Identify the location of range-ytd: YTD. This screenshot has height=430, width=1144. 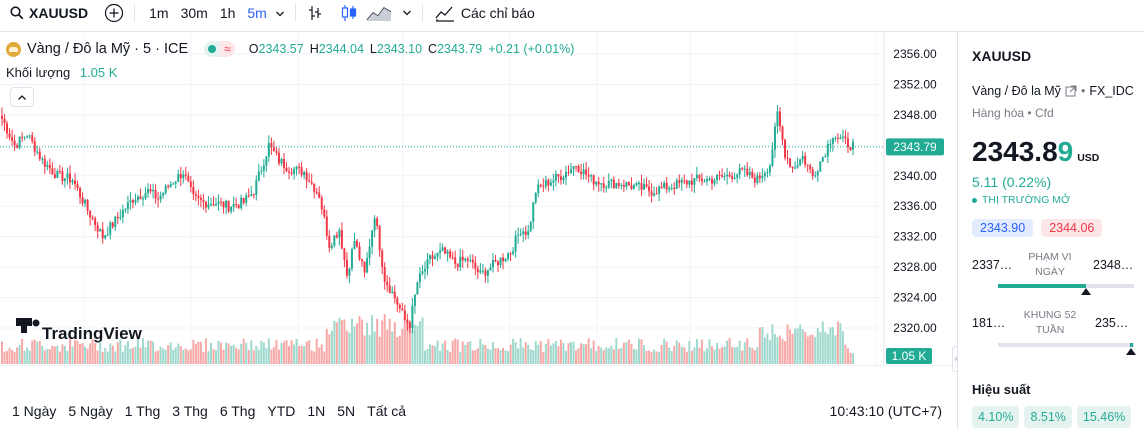
(281, 411).